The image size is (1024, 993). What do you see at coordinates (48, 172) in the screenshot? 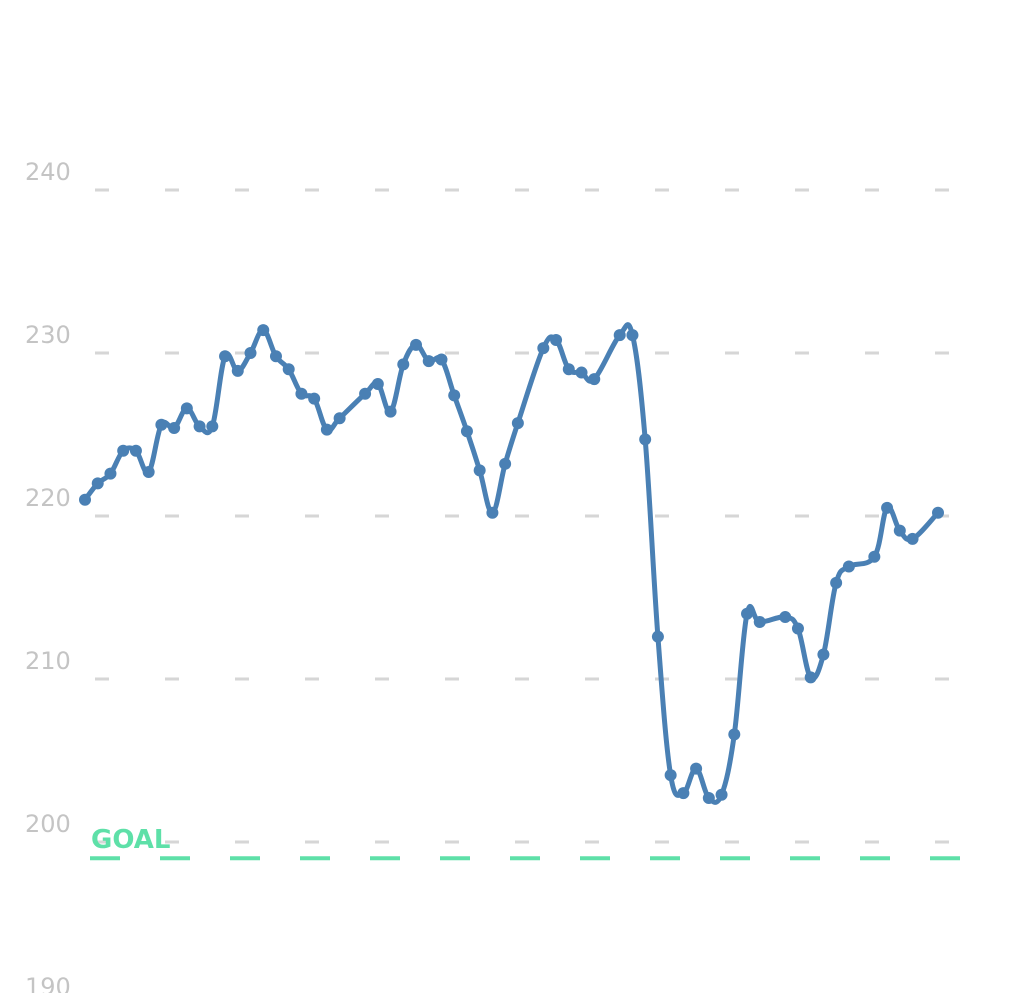
I see `y-tick-label: 240` at bounding box center [48, 172].